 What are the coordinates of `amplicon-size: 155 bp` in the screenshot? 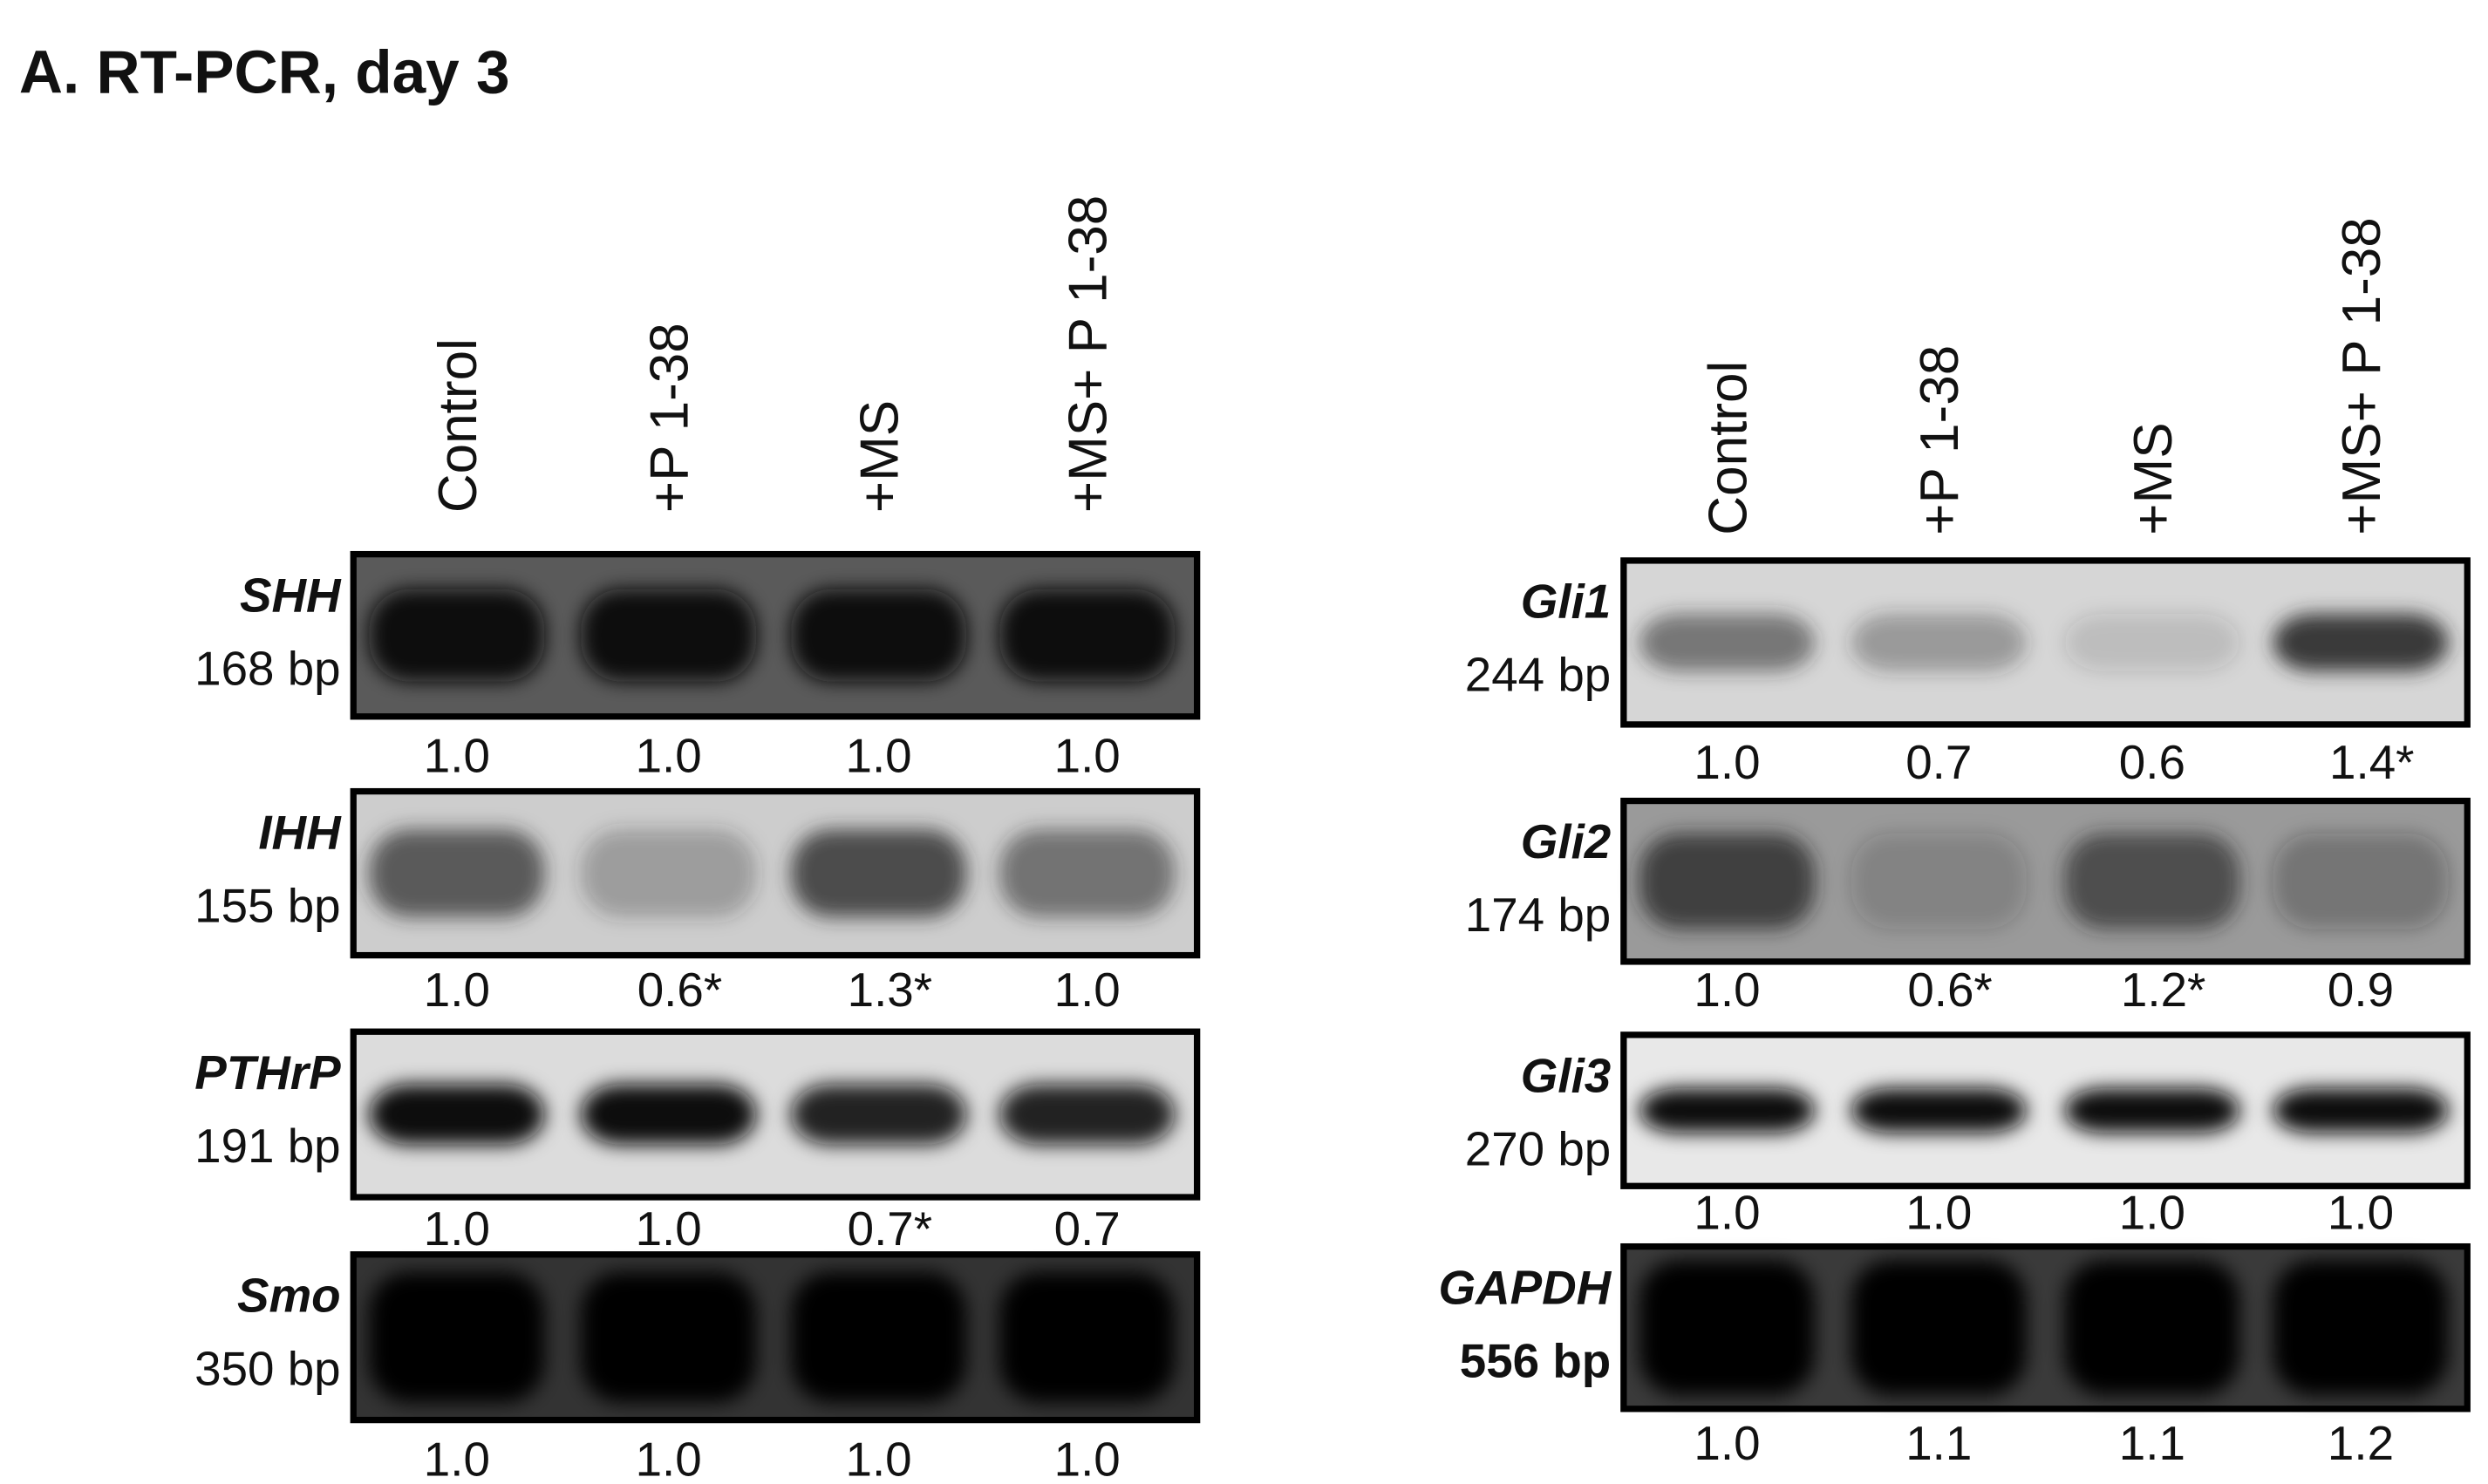 It's located at (267, 905).